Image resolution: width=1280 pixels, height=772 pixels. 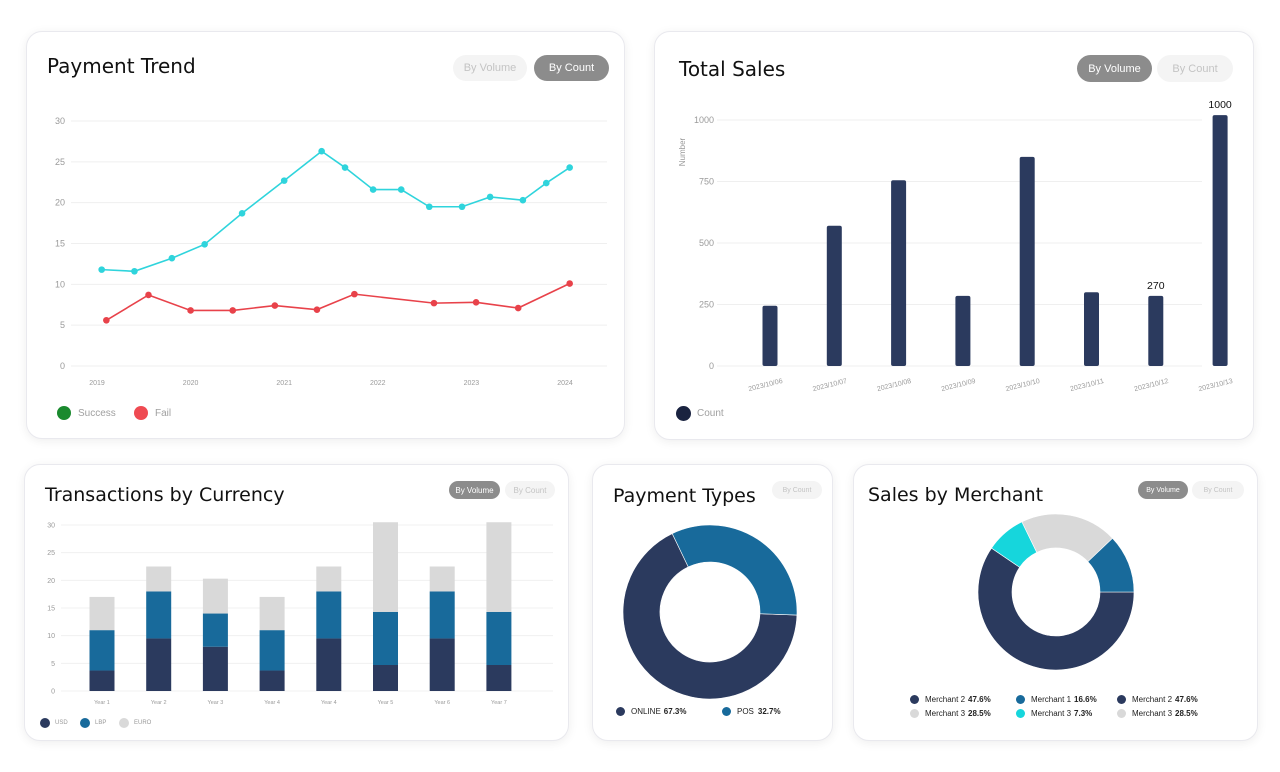 I want to click on y-tick-label: 5, so click(x=62, y=325).